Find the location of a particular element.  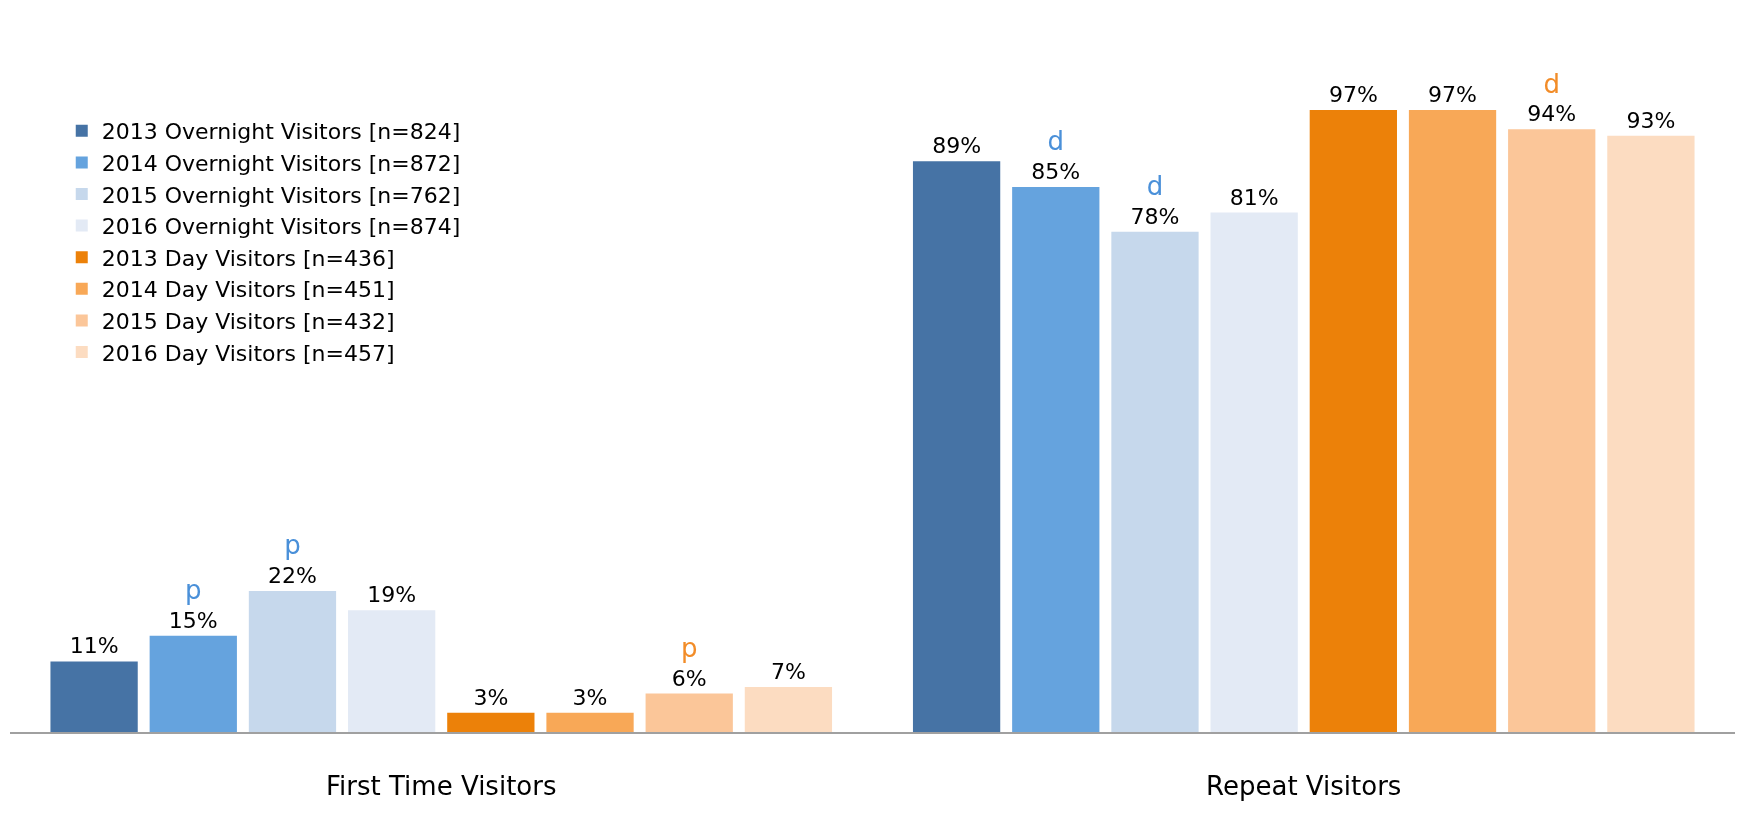

data-label: d 78% is located at coordinates (1155, 200).